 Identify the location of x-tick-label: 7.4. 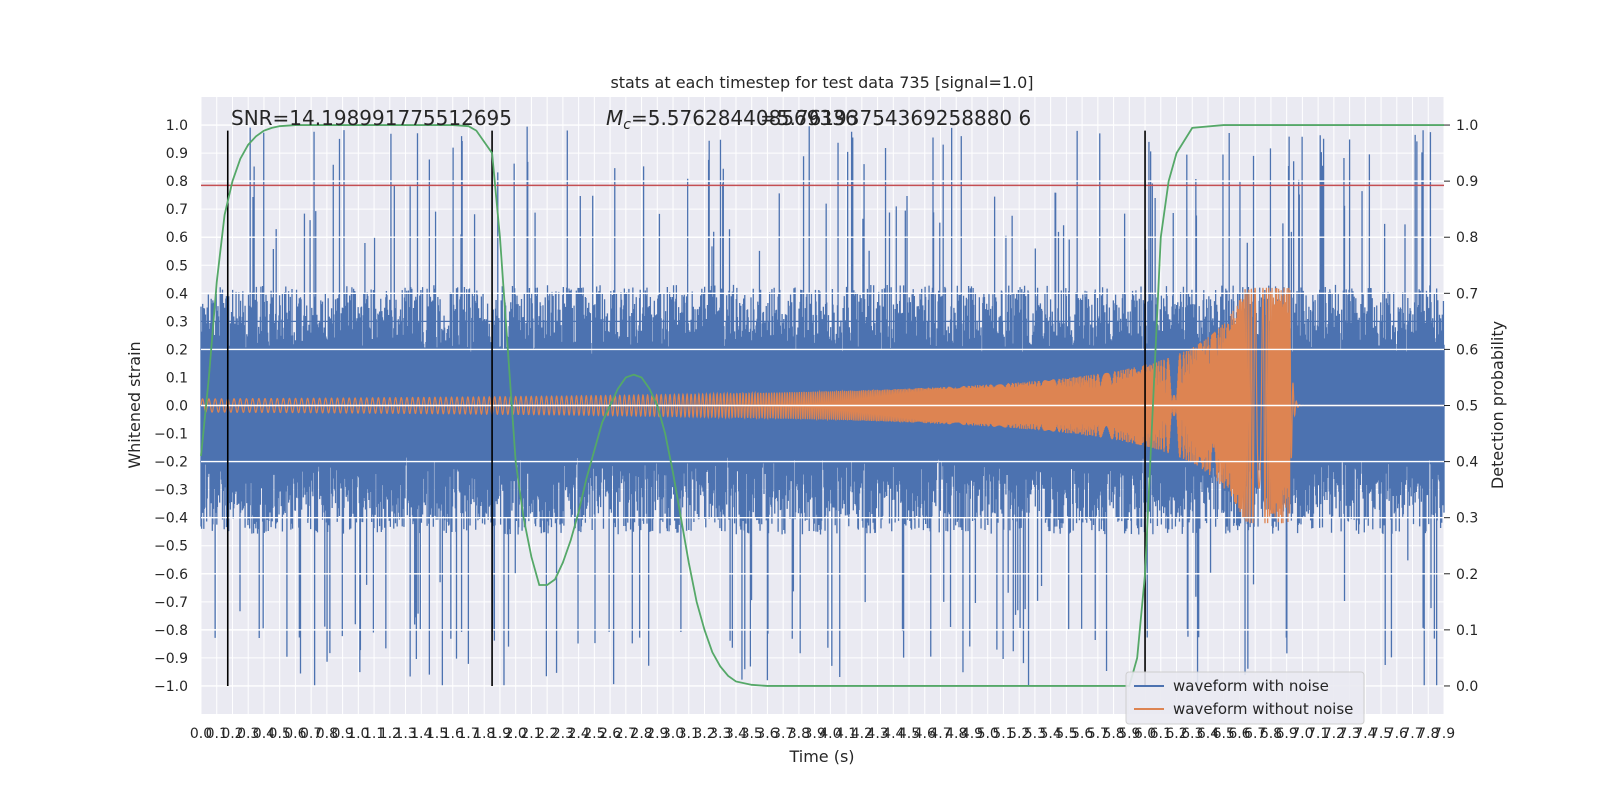
(1365, 734).